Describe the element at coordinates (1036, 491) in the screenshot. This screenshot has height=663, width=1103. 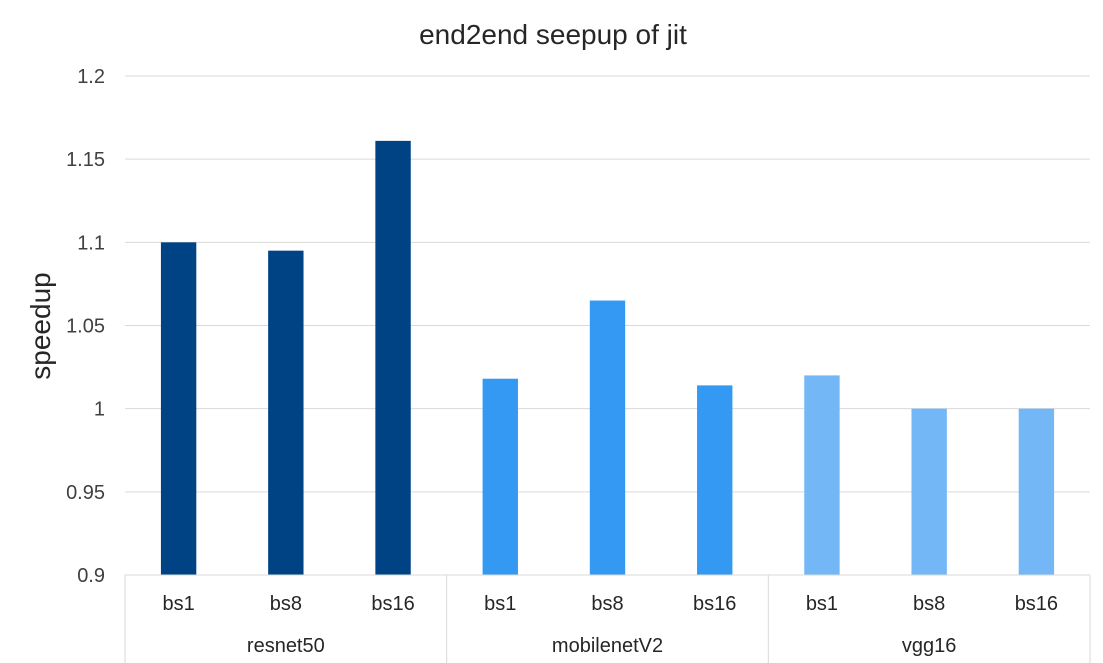
I see `bar-vgg16-bs16` at that location.